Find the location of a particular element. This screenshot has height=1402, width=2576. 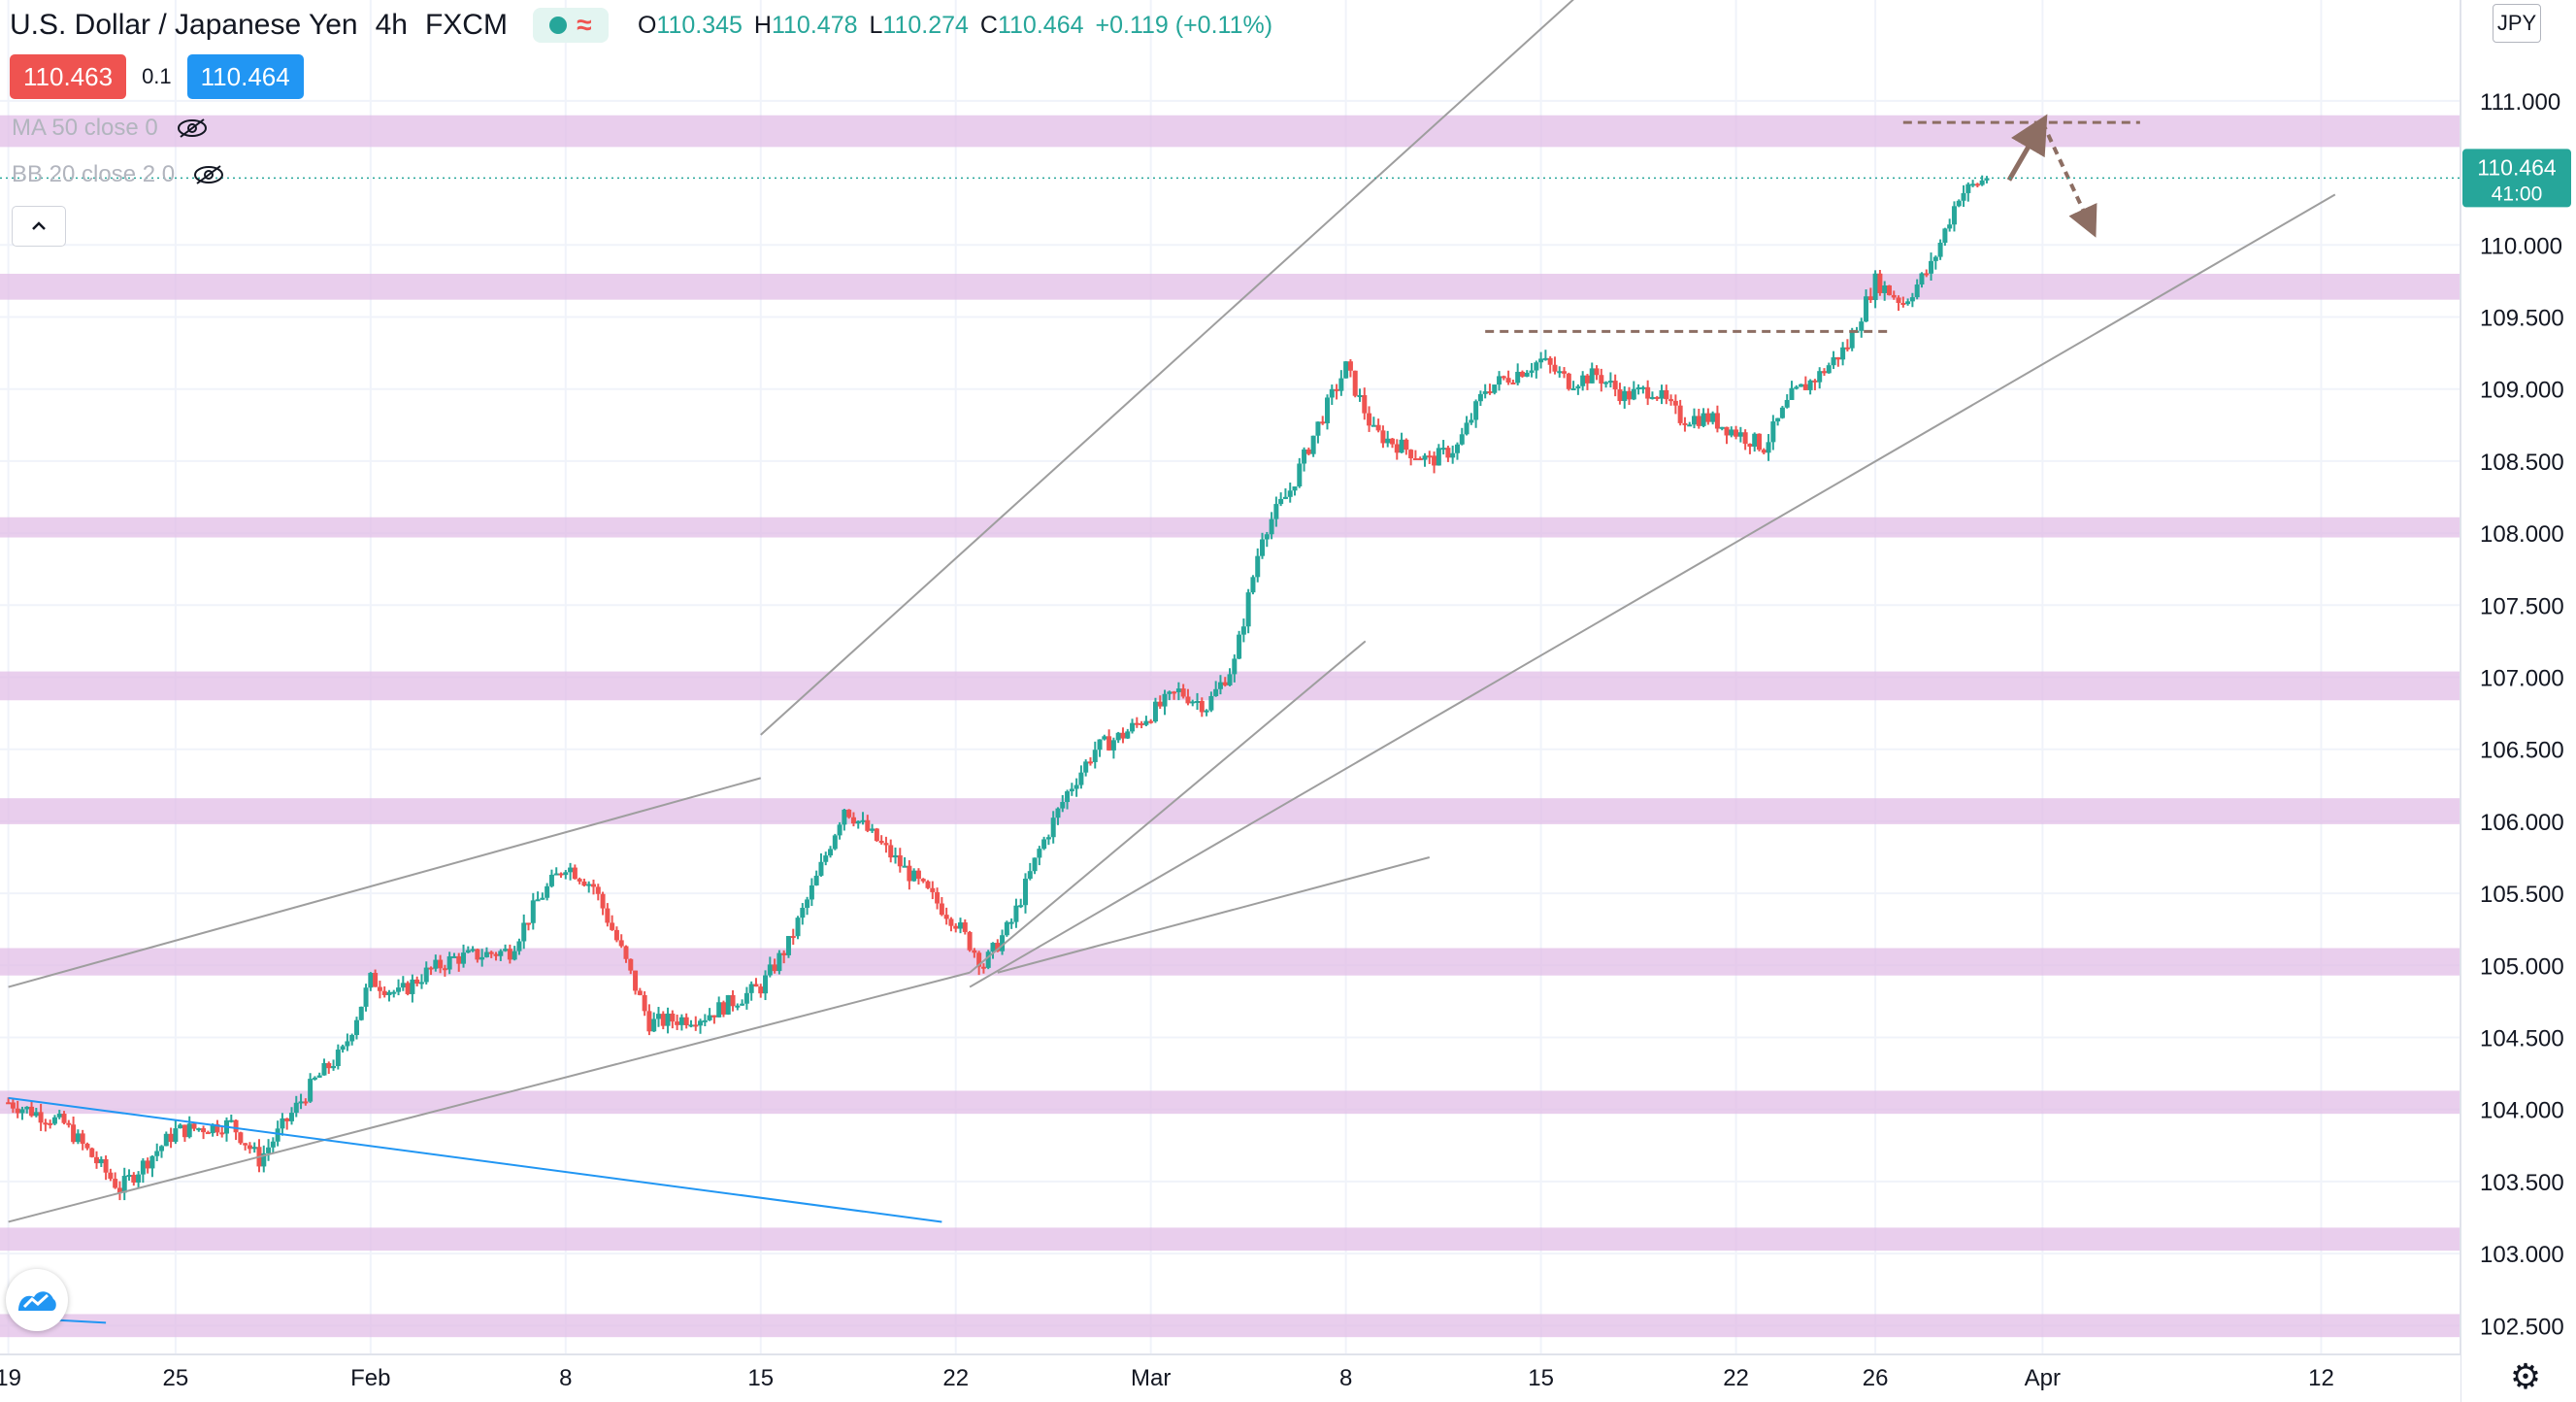

indicator-bb: BB 20 close 2 0 is located at coordinates (119, 174).